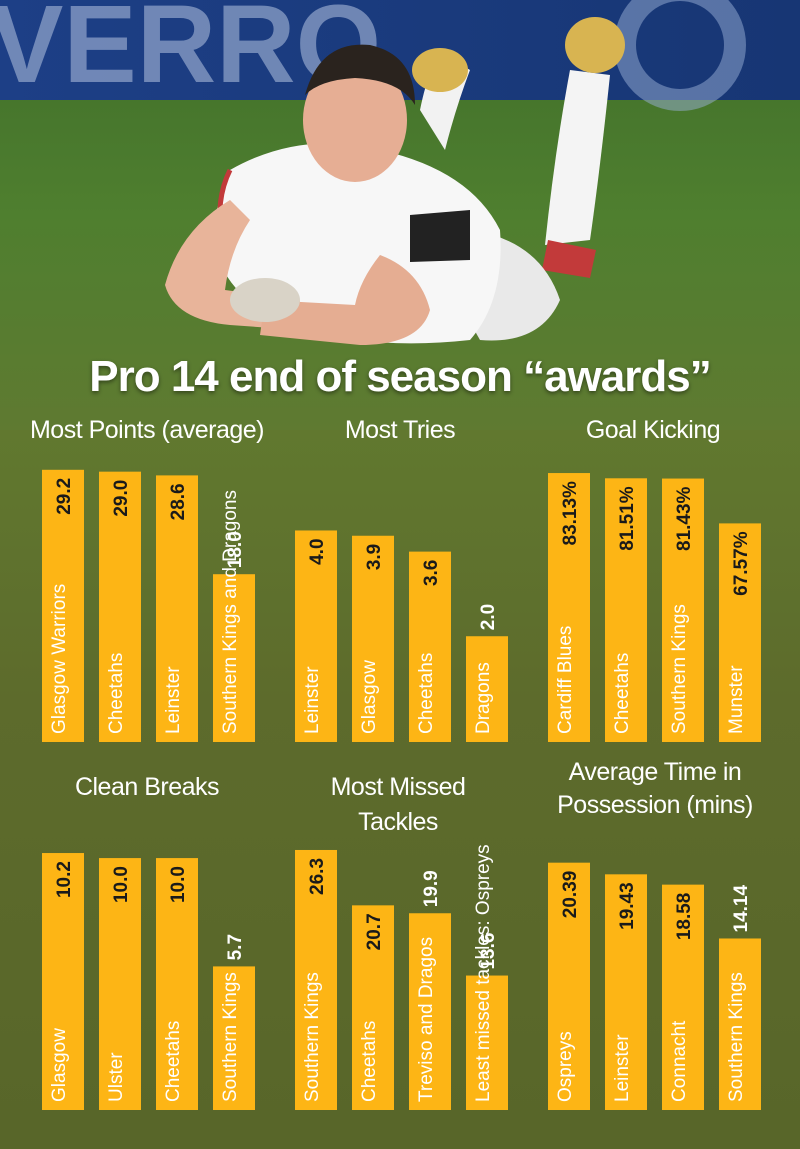 This screenshot has width=800, height=1149. I want to click on value-label-1-2: 29.0, so click(121, 498).